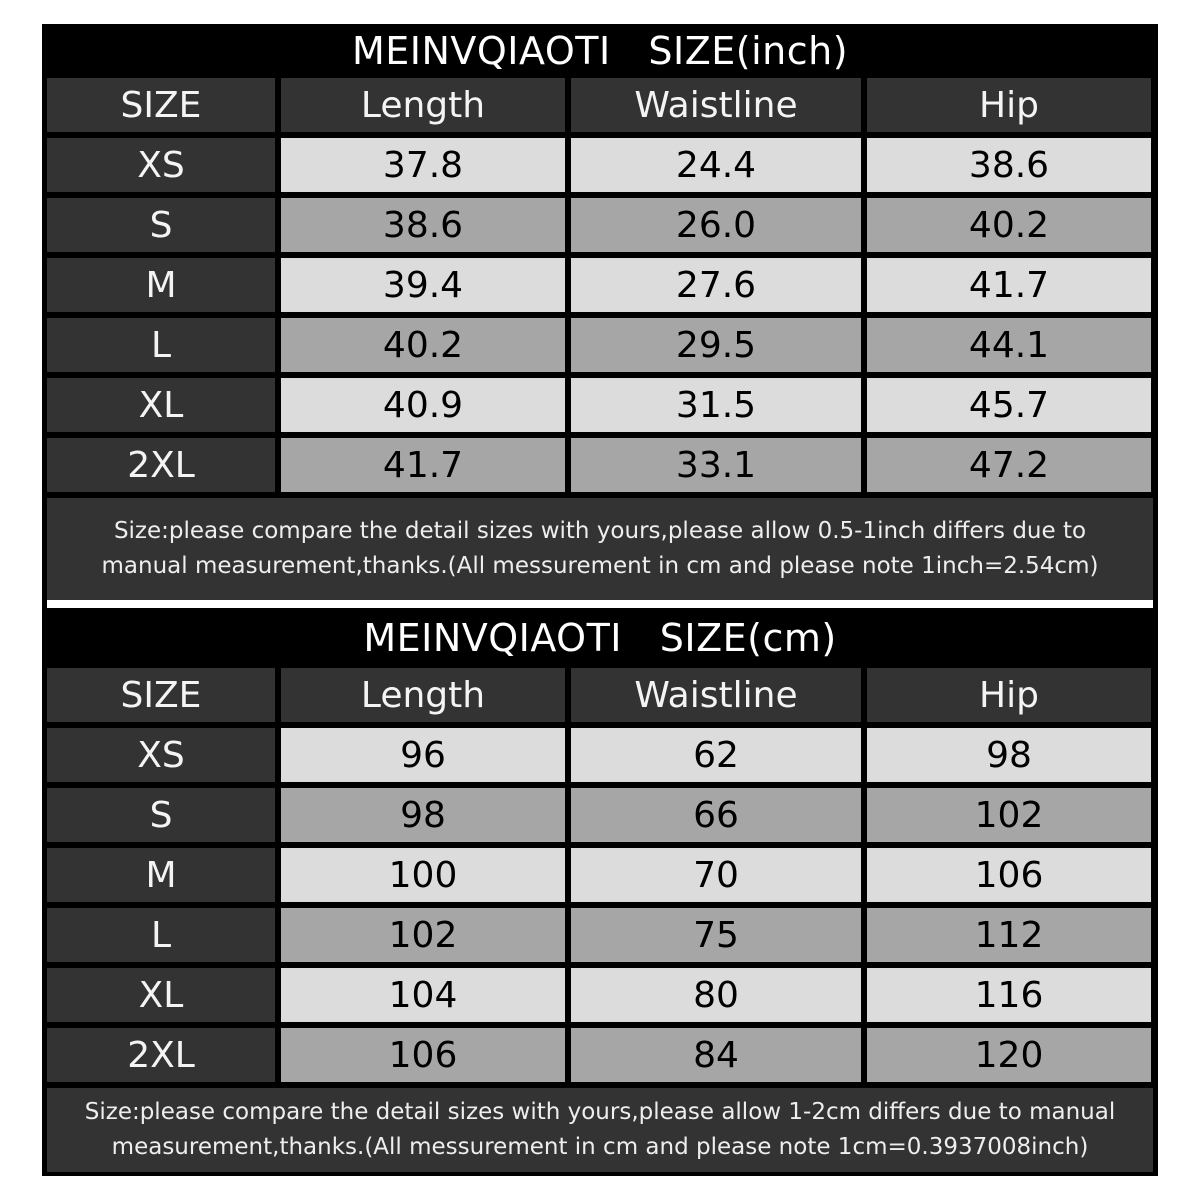  Describe the element at coordinates (1009, 225) in the screenshot. I see `hip-cell: 40.2` at that location.